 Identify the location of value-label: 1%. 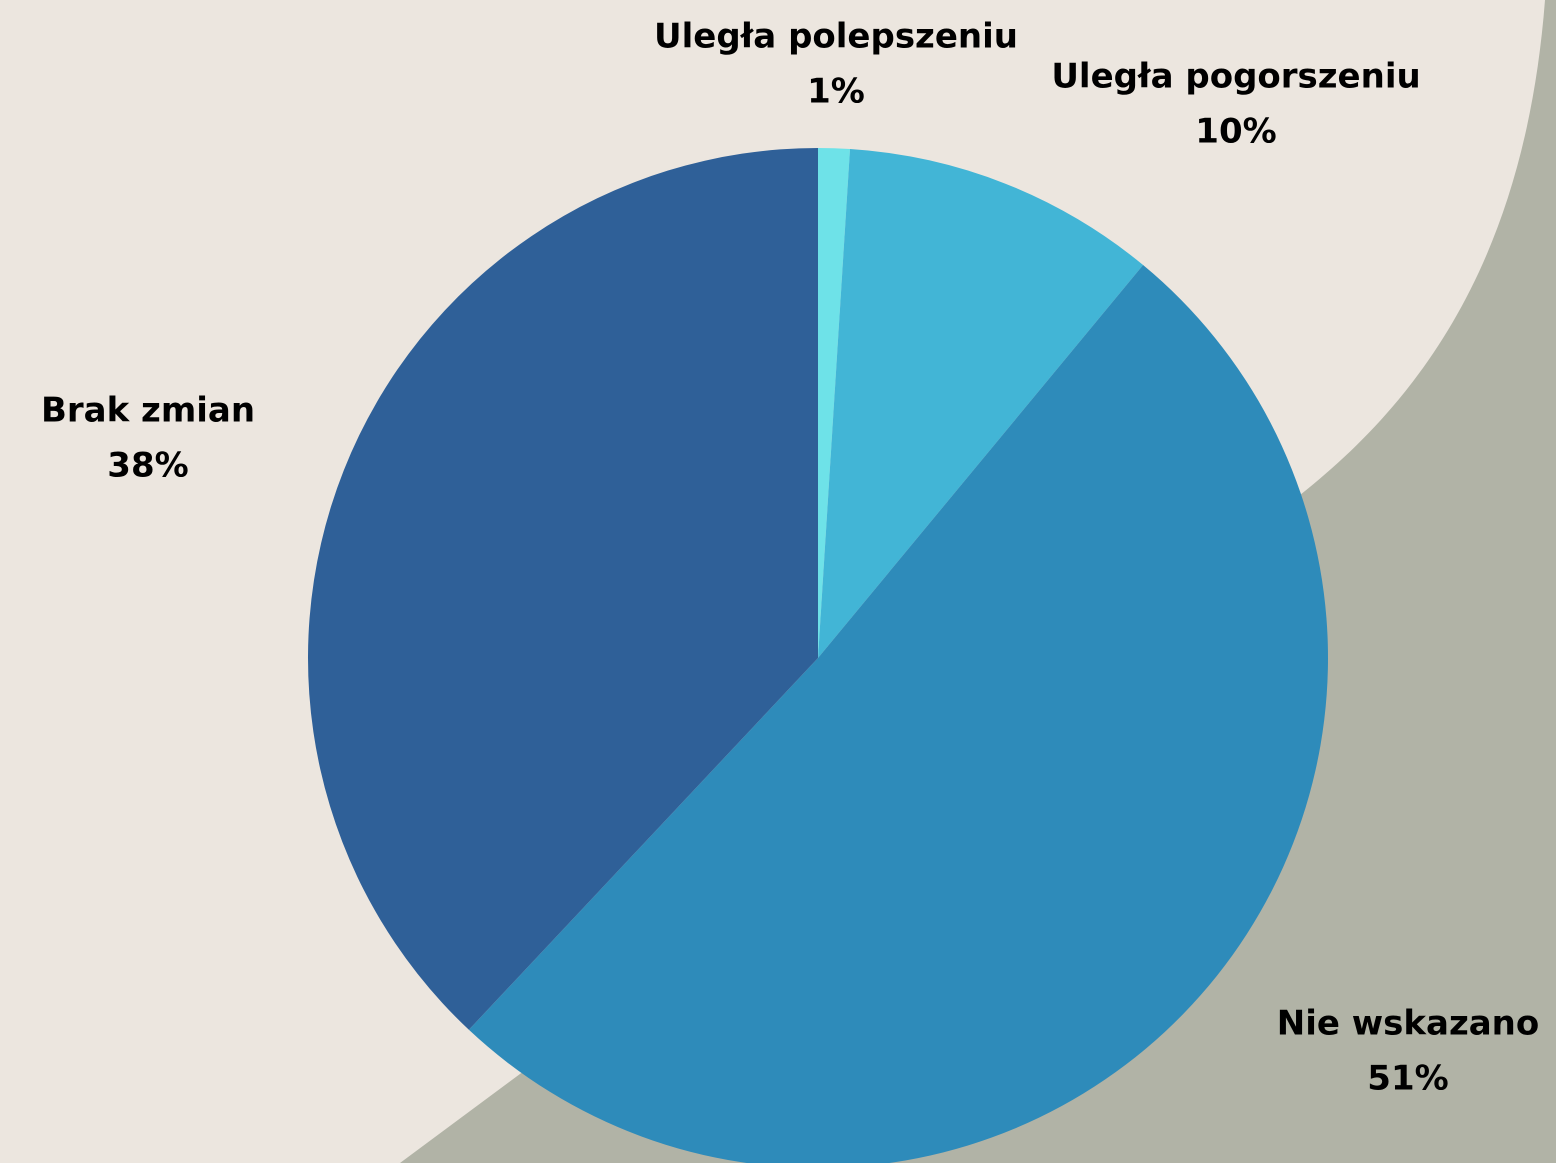
(836, 92).